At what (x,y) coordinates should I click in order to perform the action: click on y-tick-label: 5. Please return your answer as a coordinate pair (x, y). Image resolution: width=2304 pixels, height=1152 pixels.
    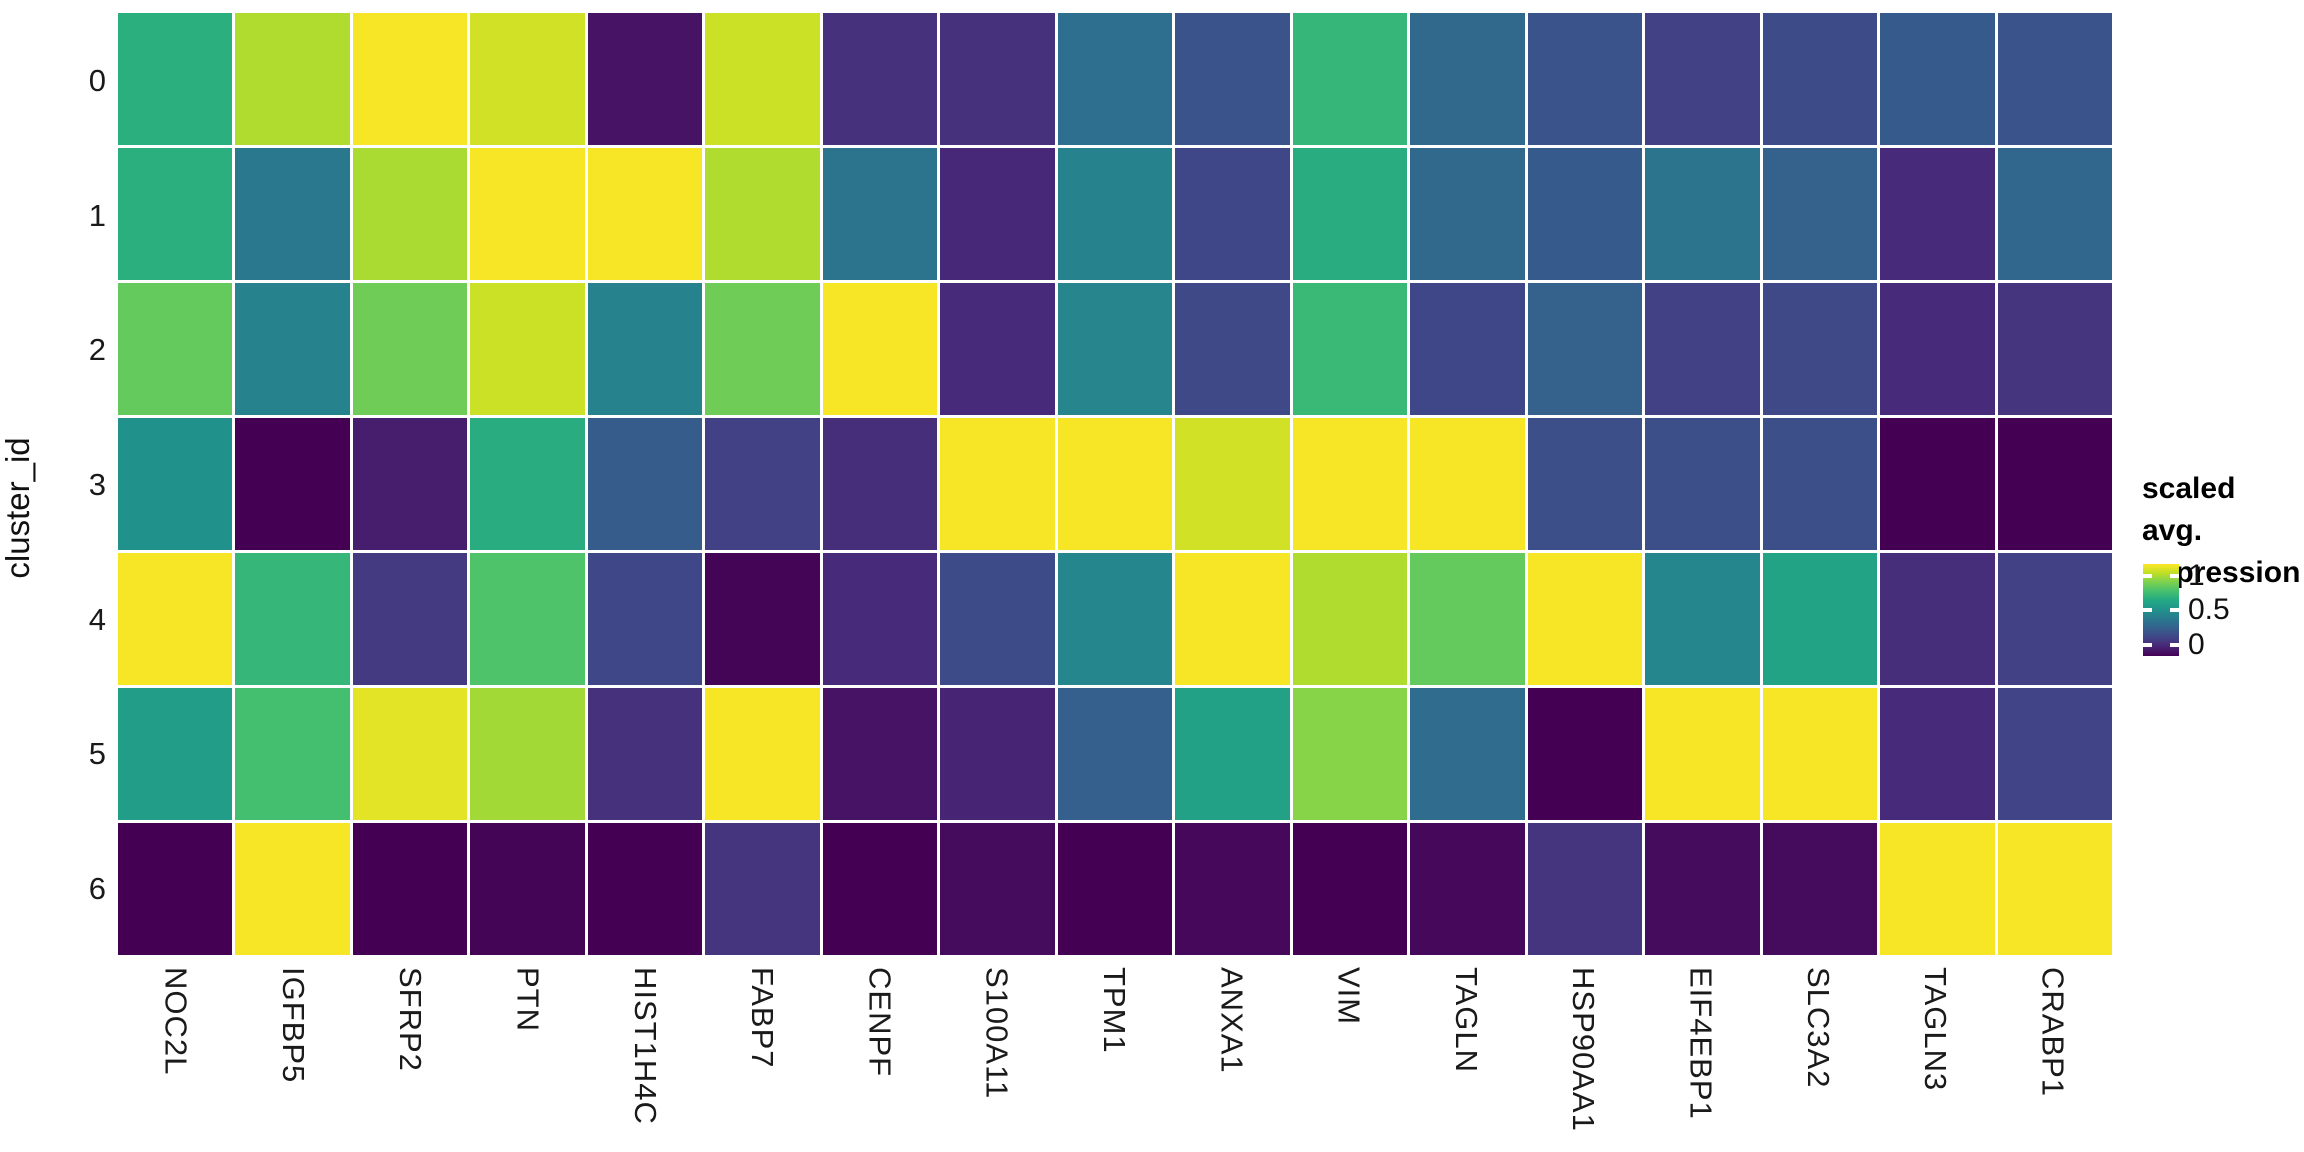
    Looking at the image, I should click on (97, 754).